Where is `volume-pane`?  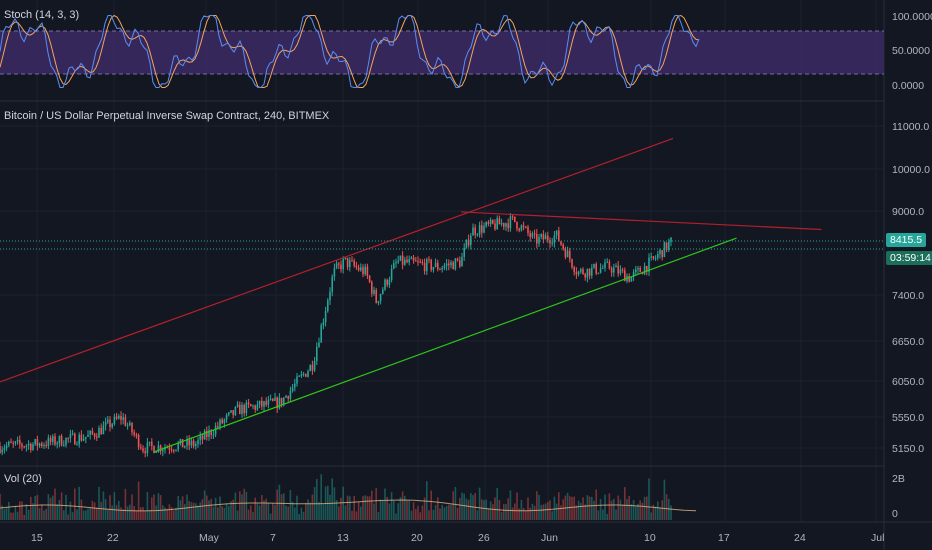
volume-pane is located at coordinates (348, 497).